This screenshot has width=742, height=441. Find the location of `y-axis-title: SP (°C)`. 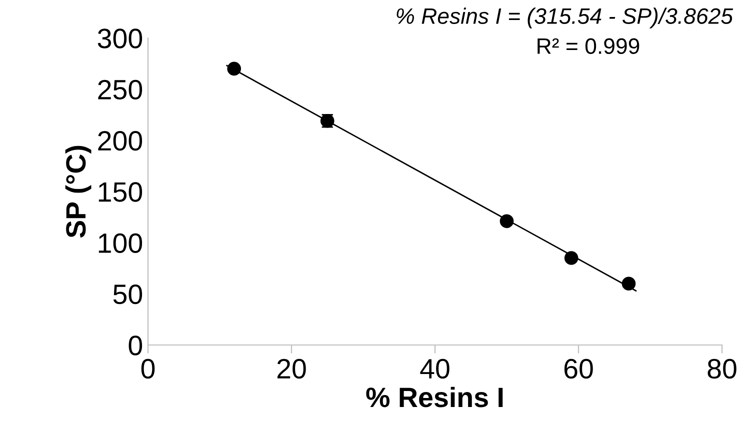

y-axis-title: SP (°C) is located at coordinates (78, 192).